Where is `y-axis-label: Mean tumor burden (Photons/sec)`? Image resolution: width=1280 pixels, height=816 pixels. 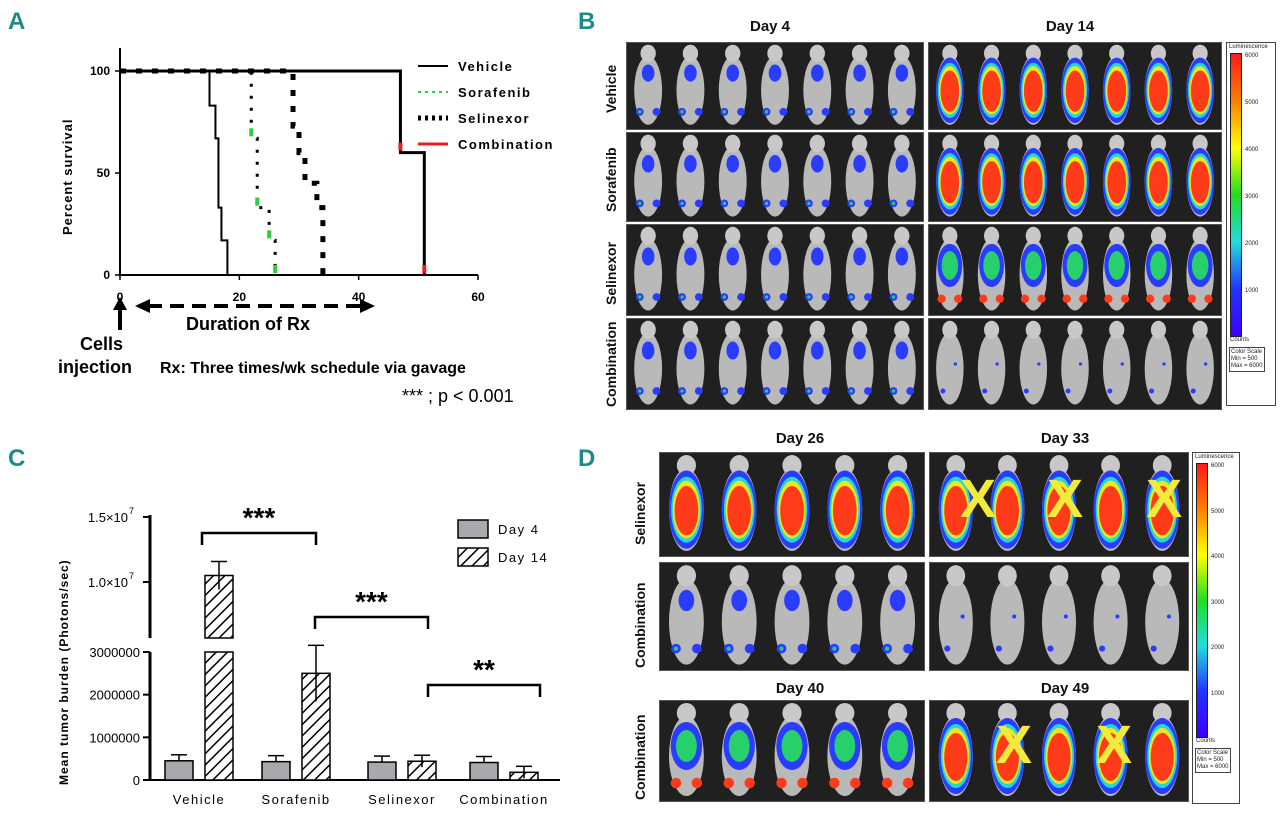 y-axis-label: Mean tumor burden (Photons/sec) is located at coordinates (64, 672).